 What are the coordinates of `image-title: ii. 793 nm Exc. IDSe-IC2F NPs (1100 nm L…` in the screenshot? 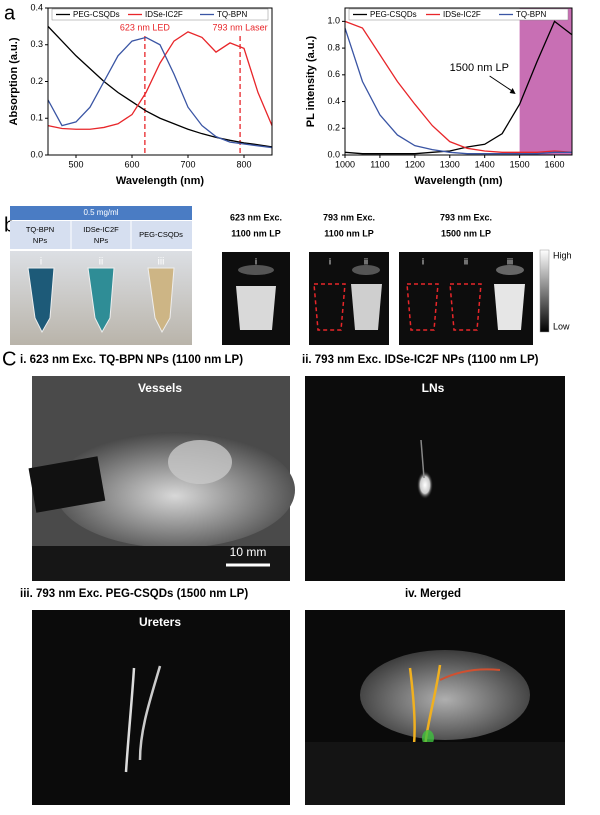 It's located at (420, 360).